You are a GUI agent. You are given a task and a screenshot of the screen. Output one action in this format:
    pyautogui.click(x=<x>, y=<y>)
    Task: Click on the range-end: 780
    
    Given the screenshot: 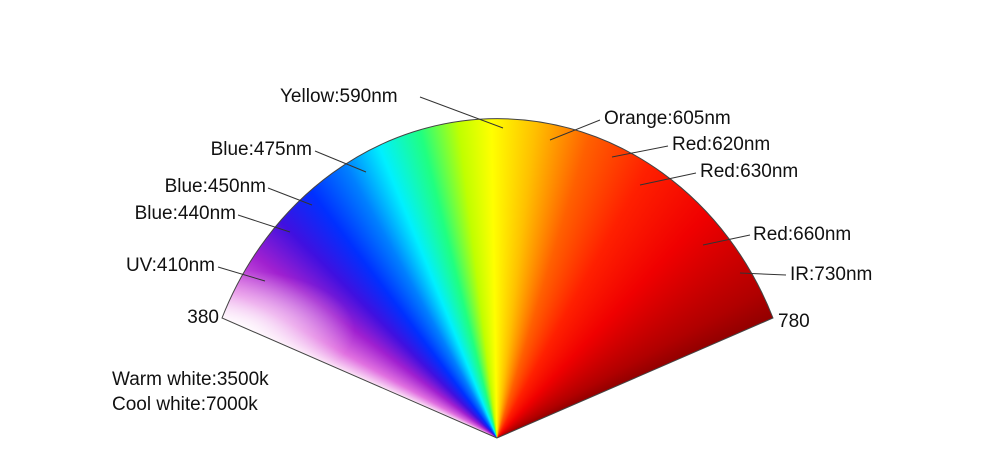 What is the action you would take?
    pyautogui.click(x=794, y=321)
    